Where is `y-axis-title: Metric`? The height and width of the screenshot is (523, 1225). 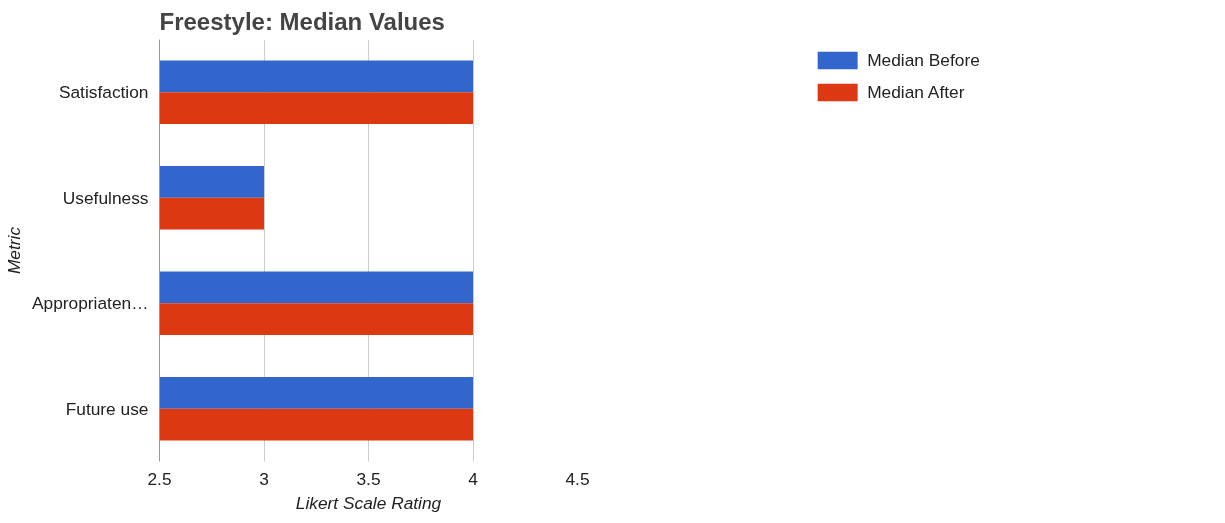
y-axis-title: Metric is located at coordinates (13, 250).